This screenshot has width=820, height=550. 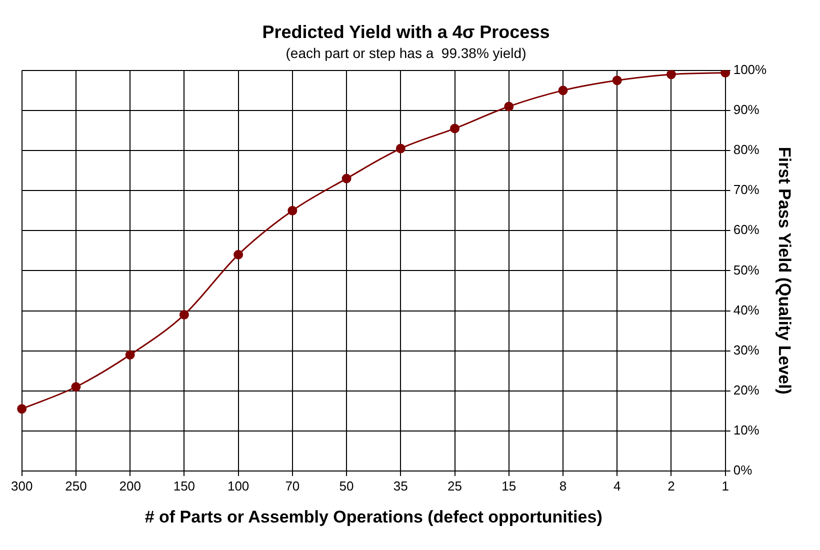 What do you see at coordinates (784, 270) in the screenshot?
I see `y-axis-title: First Pass Yield (Quality Level)` at bounding box center [784, 270].